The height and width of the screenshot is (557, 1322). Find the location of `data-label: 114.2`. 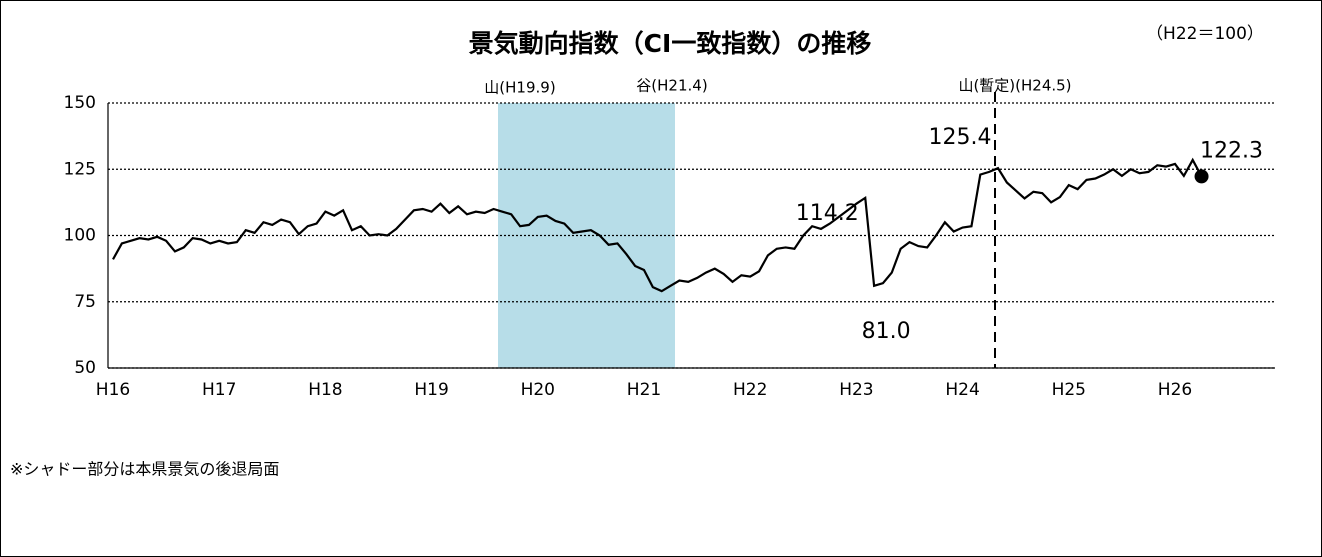

data-label: 114.2 is located at coordinates (827, 213).